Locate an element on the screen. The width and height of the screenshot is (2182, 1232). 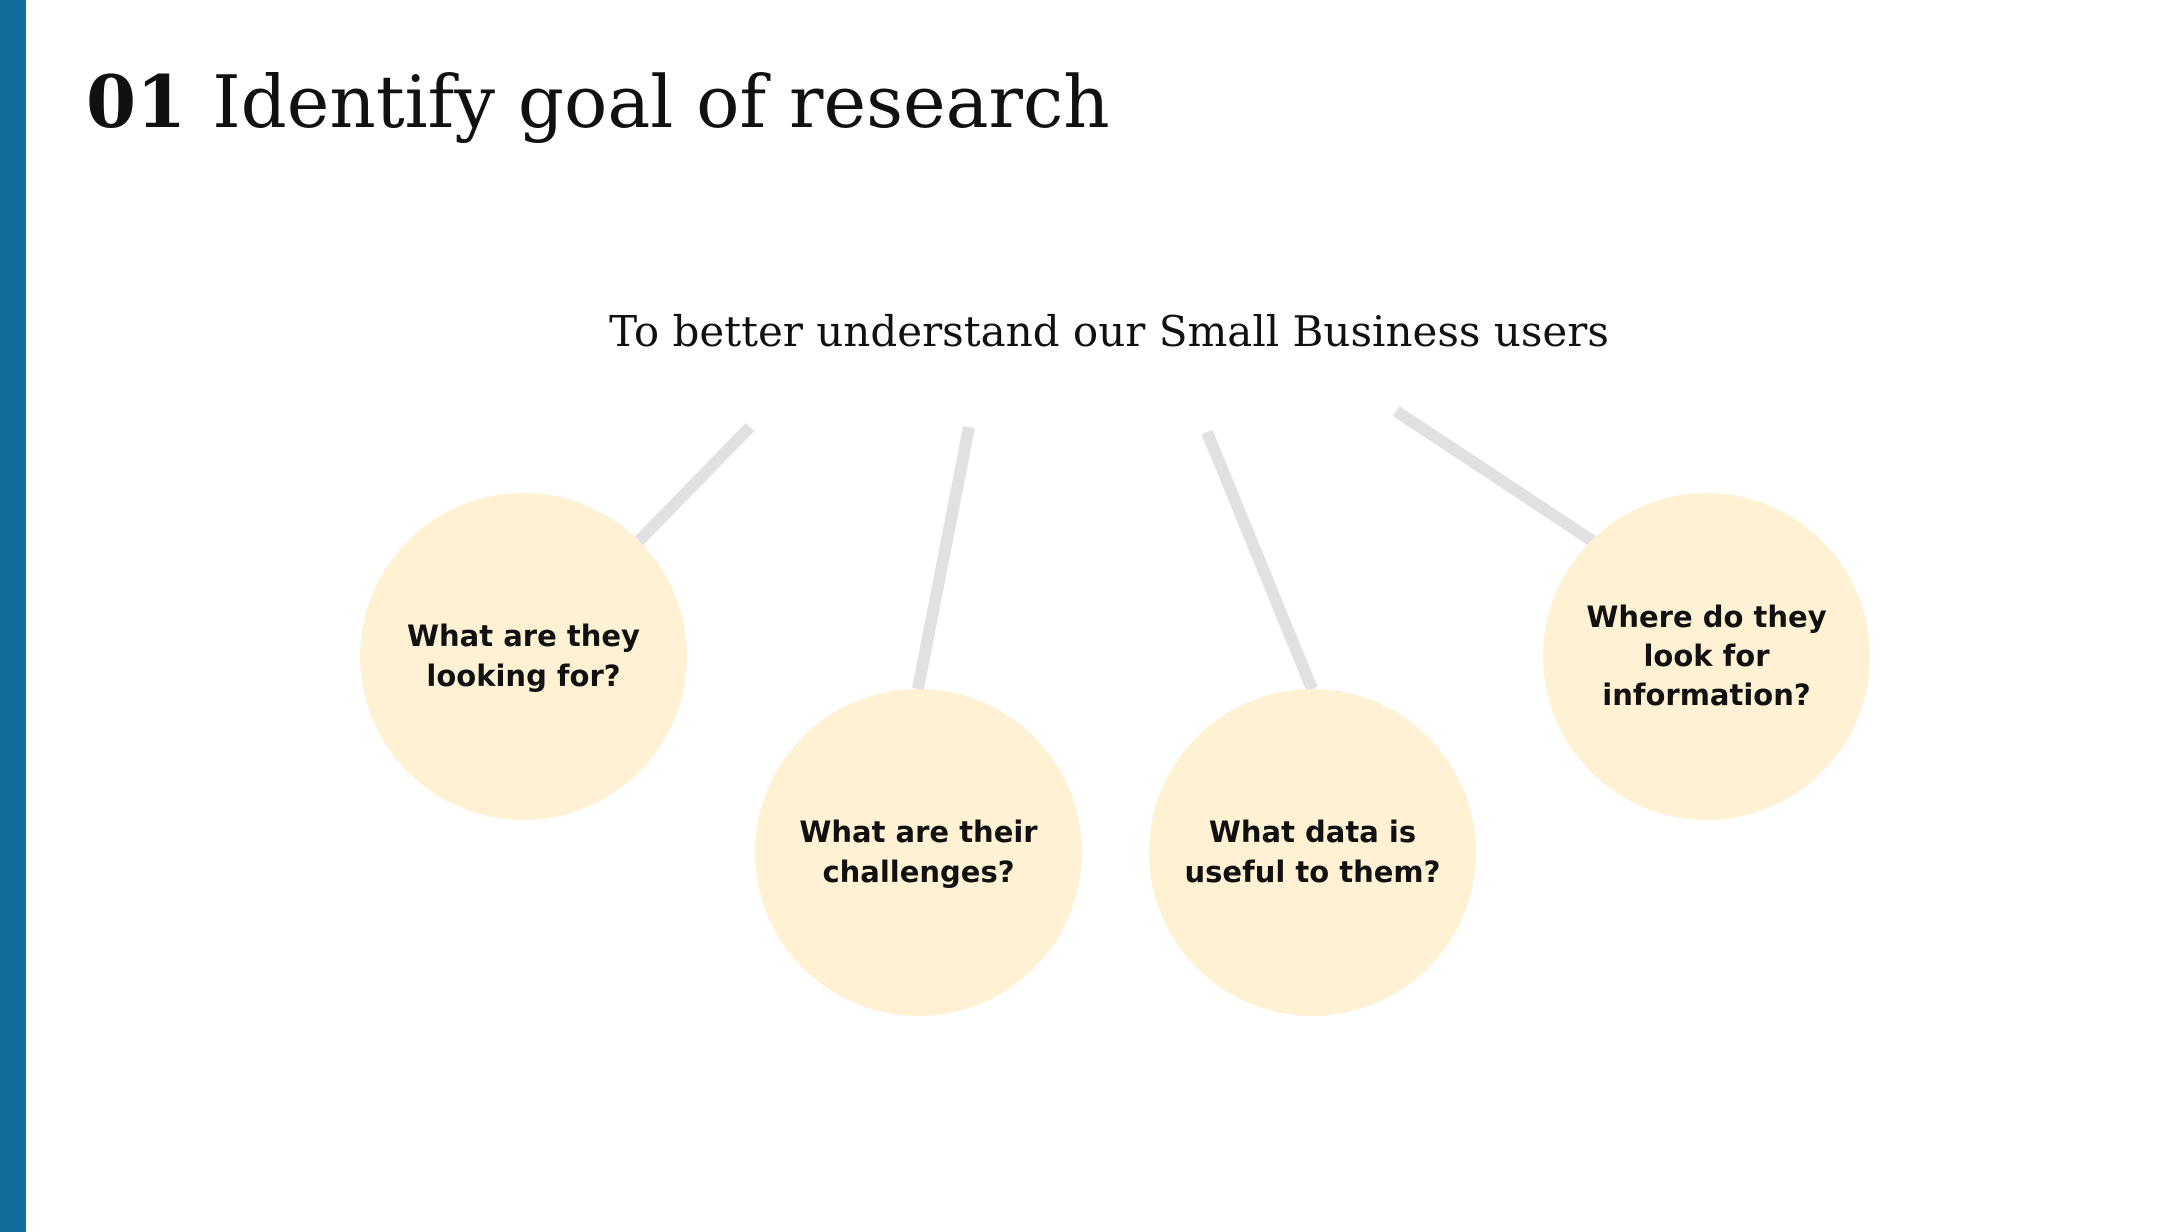
question-text: What data is useful to them? is located at coordinates (1312, 852).